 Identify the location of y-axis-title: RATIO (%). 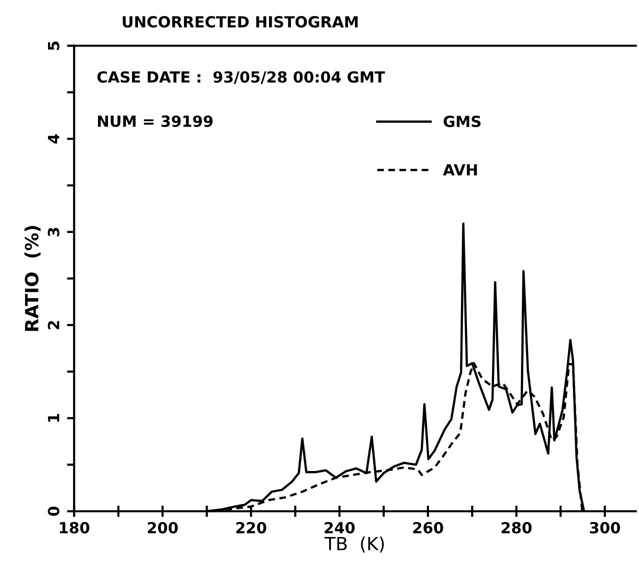
(32, 278).